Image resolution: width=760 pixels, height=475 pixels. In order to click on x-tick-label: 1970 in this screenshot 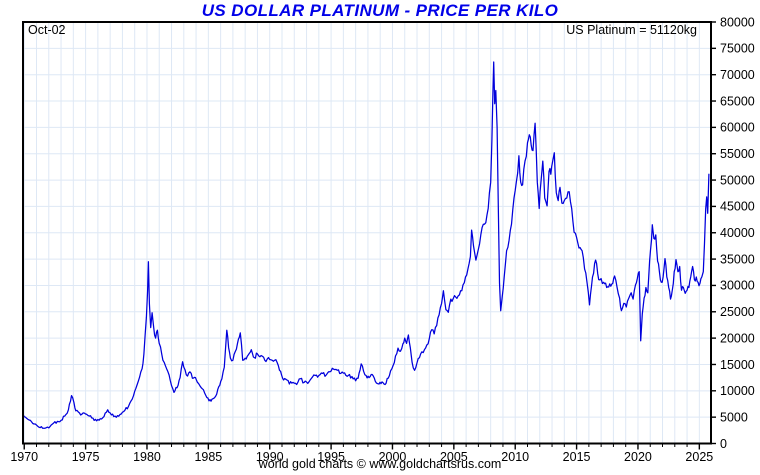, I will do `click(24, 457)`.